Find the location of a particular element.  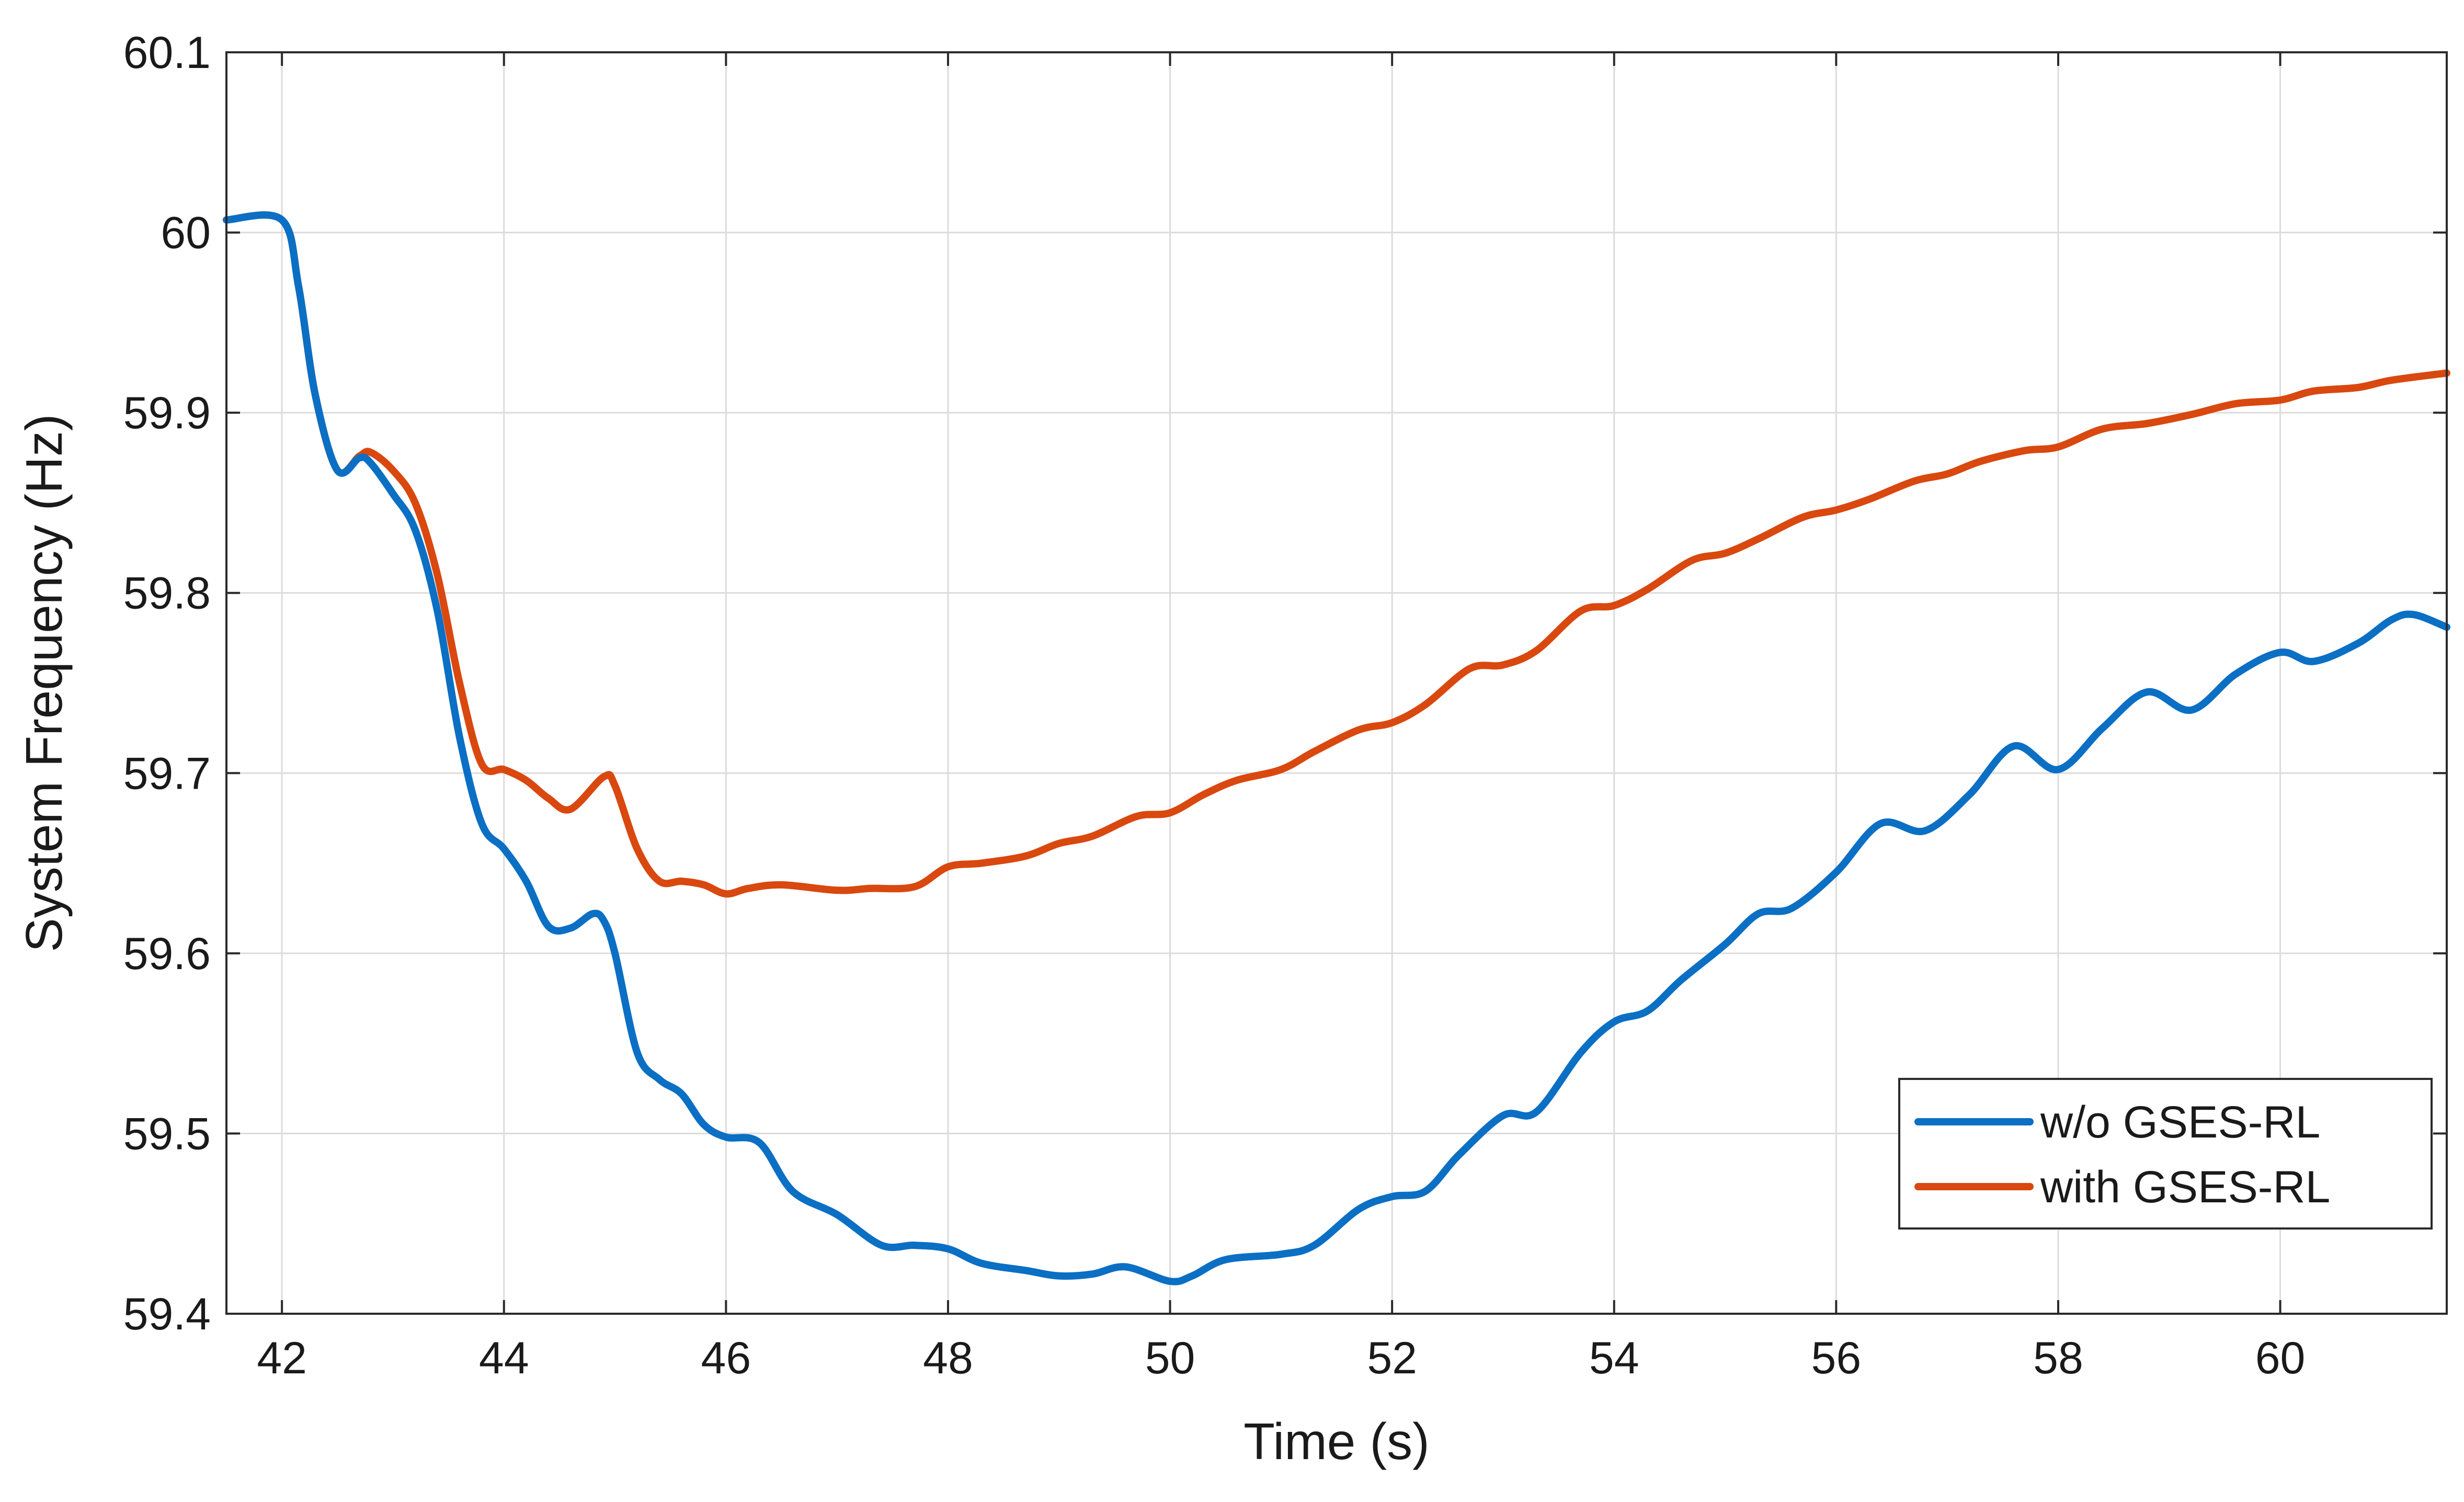

y-tick-labels: 59.4 59.5 59.6 59.7 59.8 59.9 60 60.1 is located at coordinates (167, 683).